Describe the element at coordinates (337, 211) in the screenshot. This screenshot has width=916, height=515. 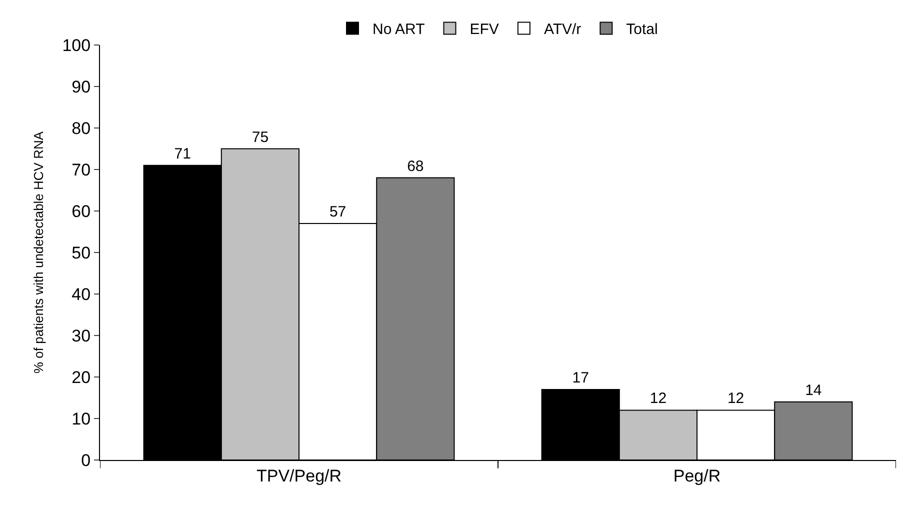
I see `data-label: 57` at that location.